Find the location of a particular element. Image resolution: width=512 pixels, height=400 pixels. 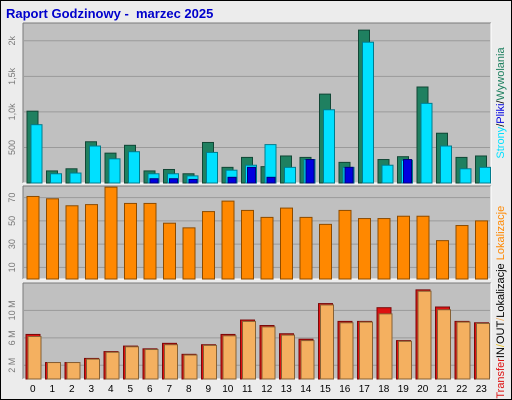

x-tick-label: 9 is located at coordinates (208, 389).